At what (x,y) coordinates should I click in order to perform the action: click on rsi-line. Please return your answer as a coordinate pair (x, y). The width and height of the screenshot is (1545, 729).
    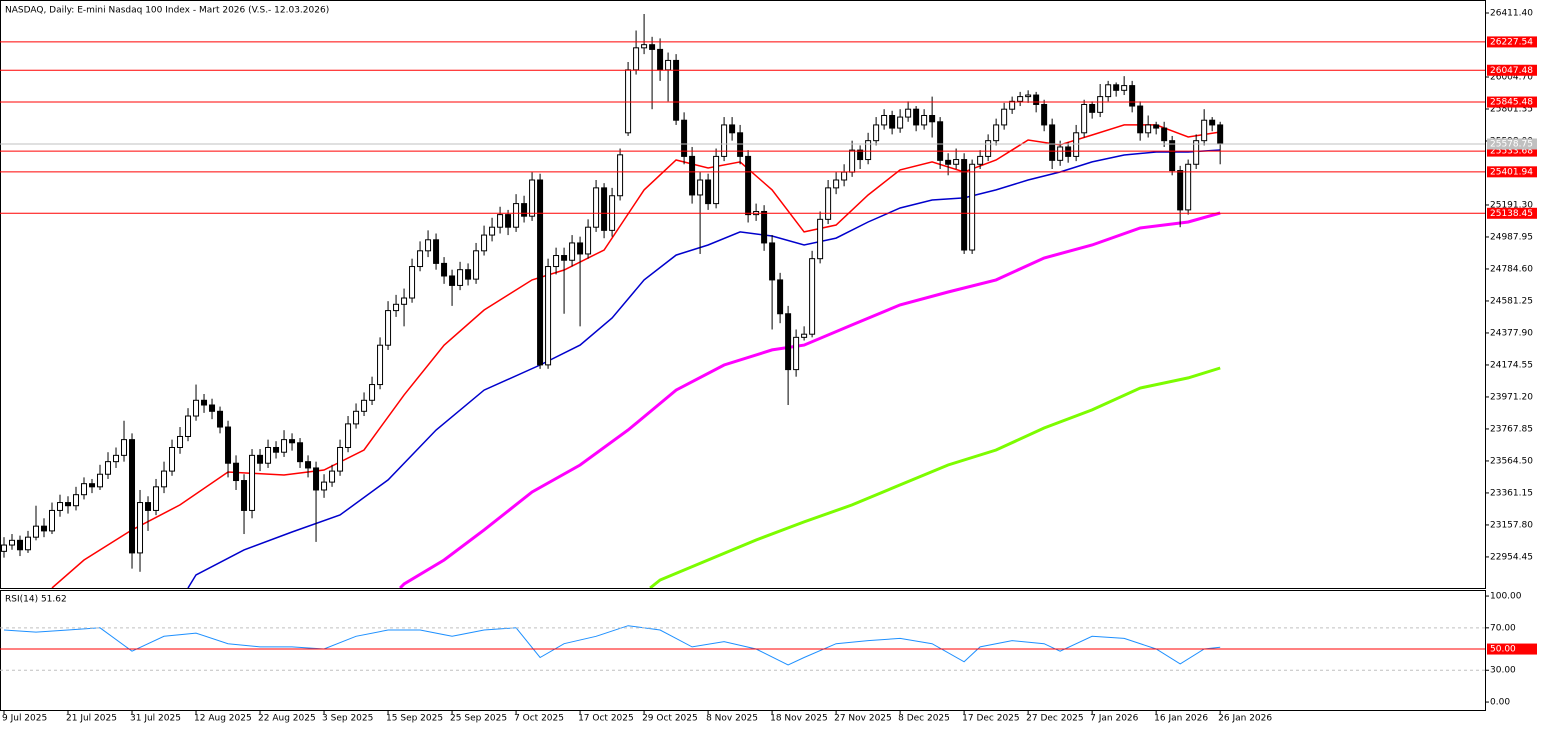
    Looking at the image, I should click on (612, 645).